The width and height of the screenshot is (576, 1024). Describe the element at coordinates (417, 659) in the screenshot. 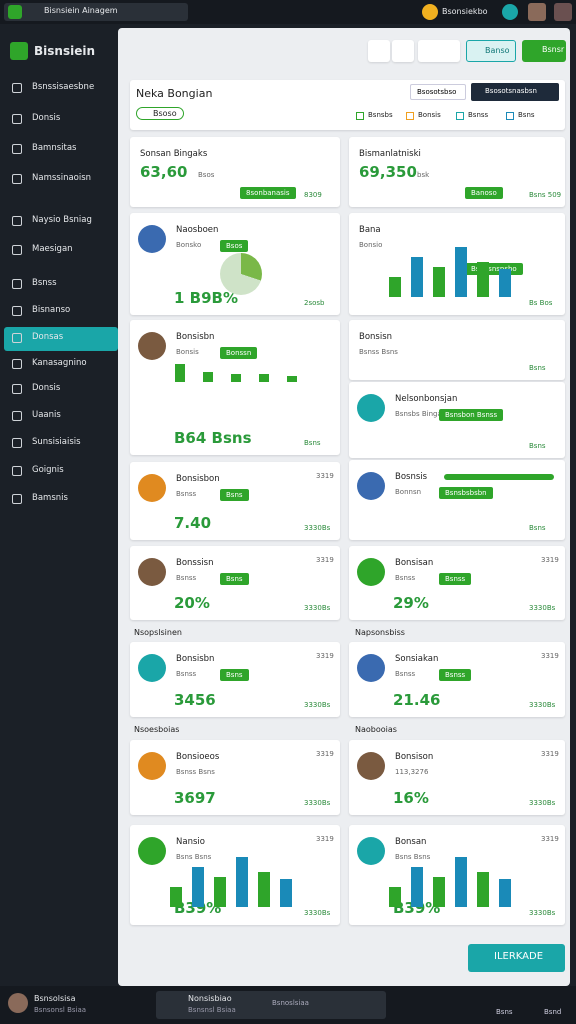

I see `card-title: Sonsiakan` at that location.